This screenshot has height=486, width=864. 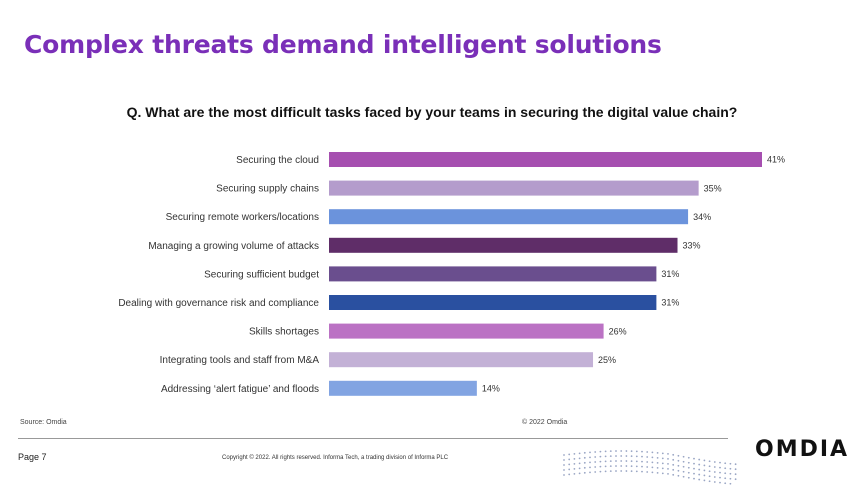 What do you see at coordinates (267, 189) in the screenshot?
I see `category-label: Securing supply chains` at bounding box center [267, 189].